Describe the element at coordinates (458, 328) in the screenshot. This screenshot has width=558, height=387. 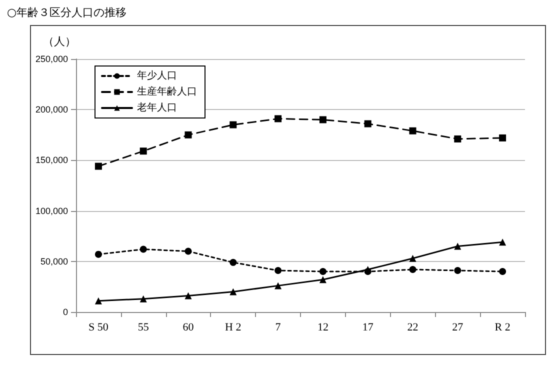
I see `x-tick-label: 27` at that location.